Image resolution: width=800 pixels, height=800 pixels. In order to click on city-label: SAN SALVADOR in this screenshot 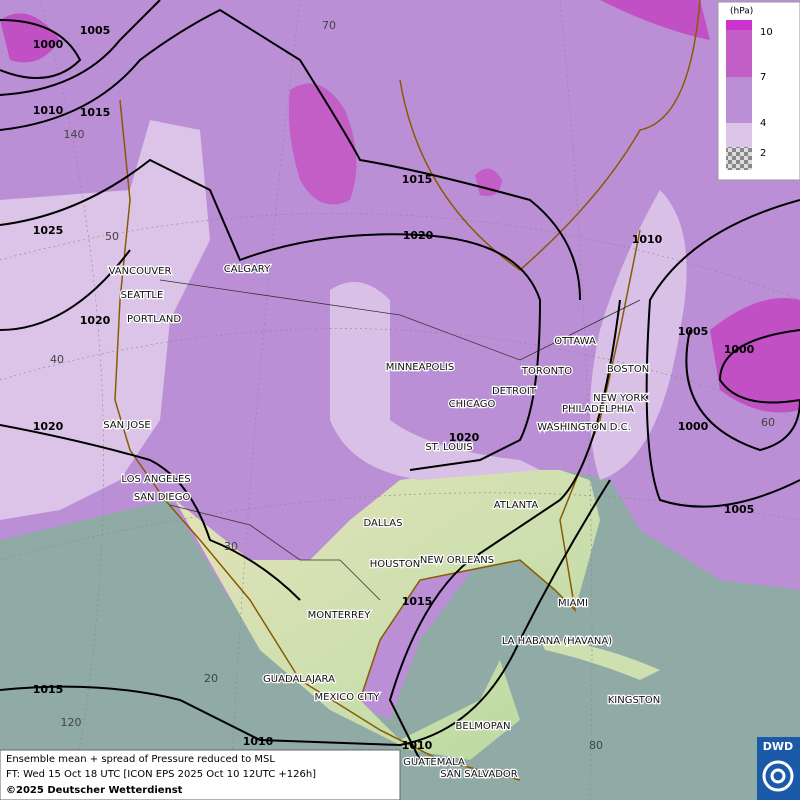, I will do `click(478, 774)`.